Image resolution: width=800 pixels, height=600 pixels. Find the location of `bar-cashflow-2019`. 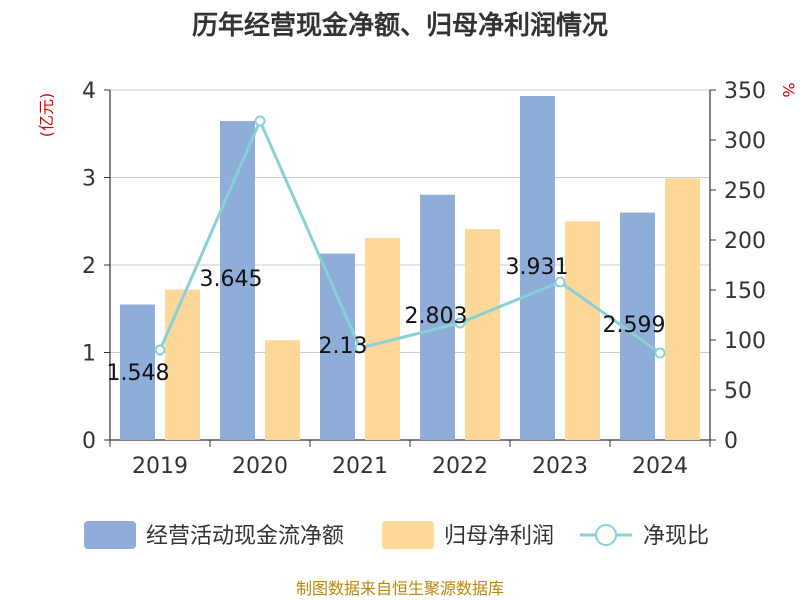

bar-cashflow-2019 is located at coordinates (137, 372).